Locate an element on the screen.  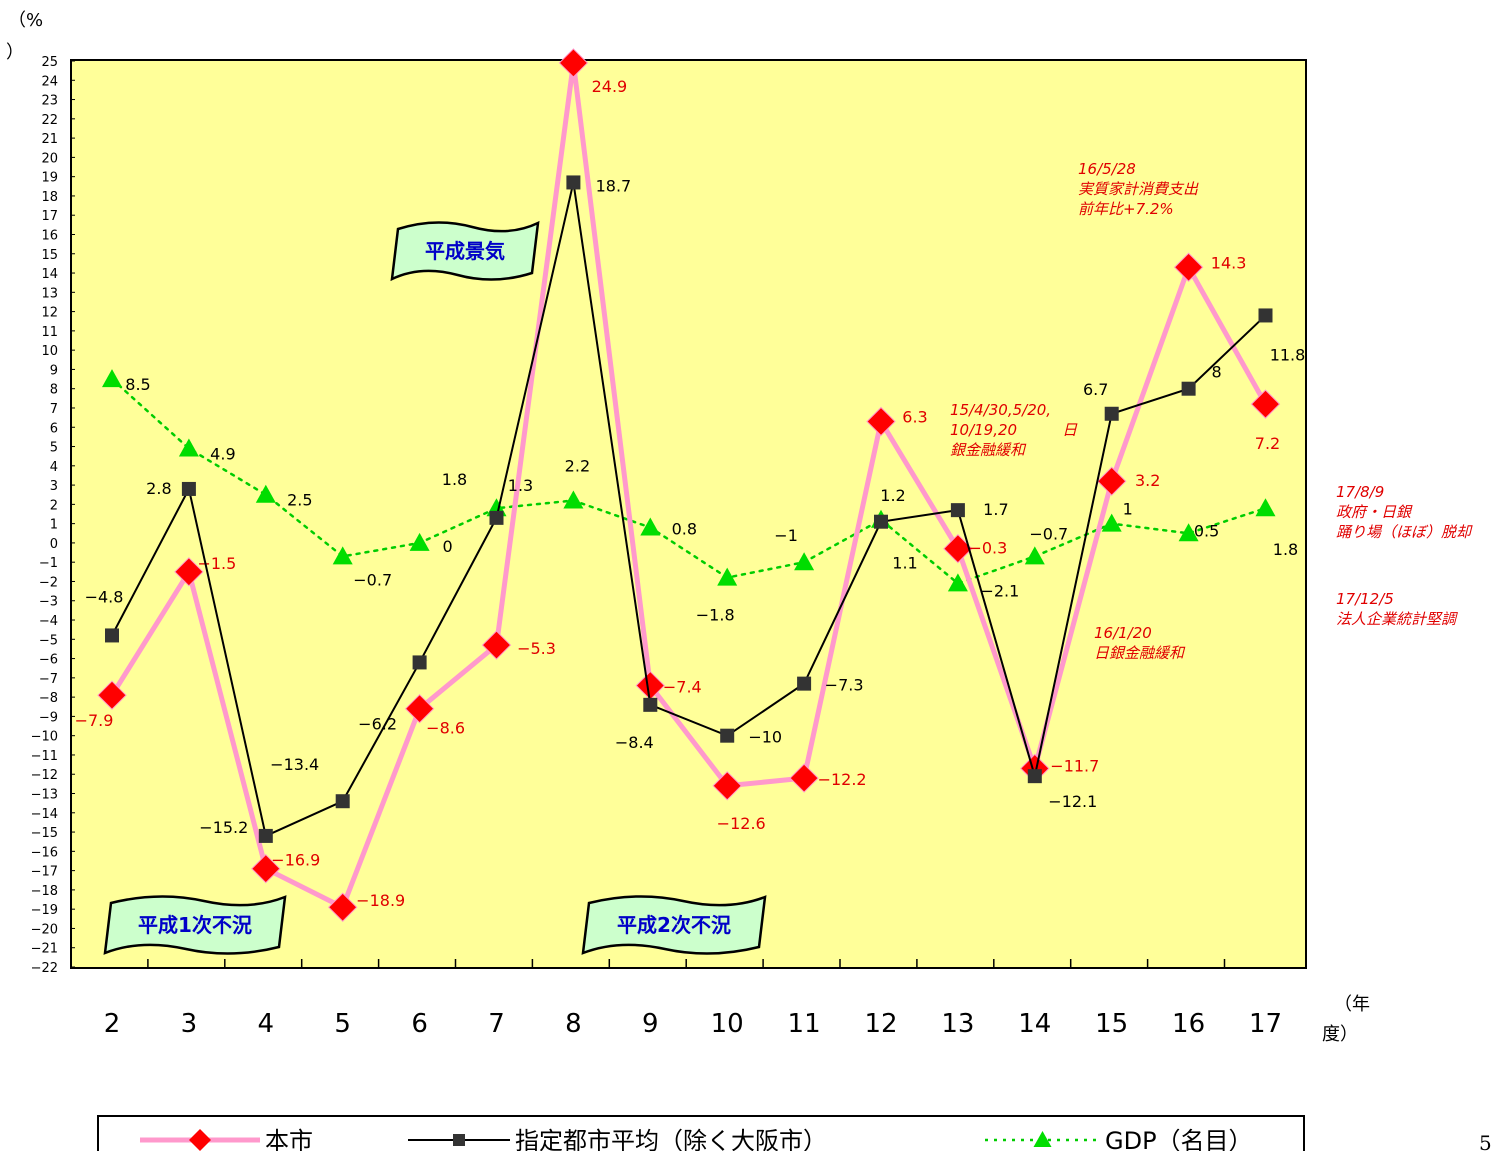
y-tick-label: −1 is located at coordinates (48, 563).